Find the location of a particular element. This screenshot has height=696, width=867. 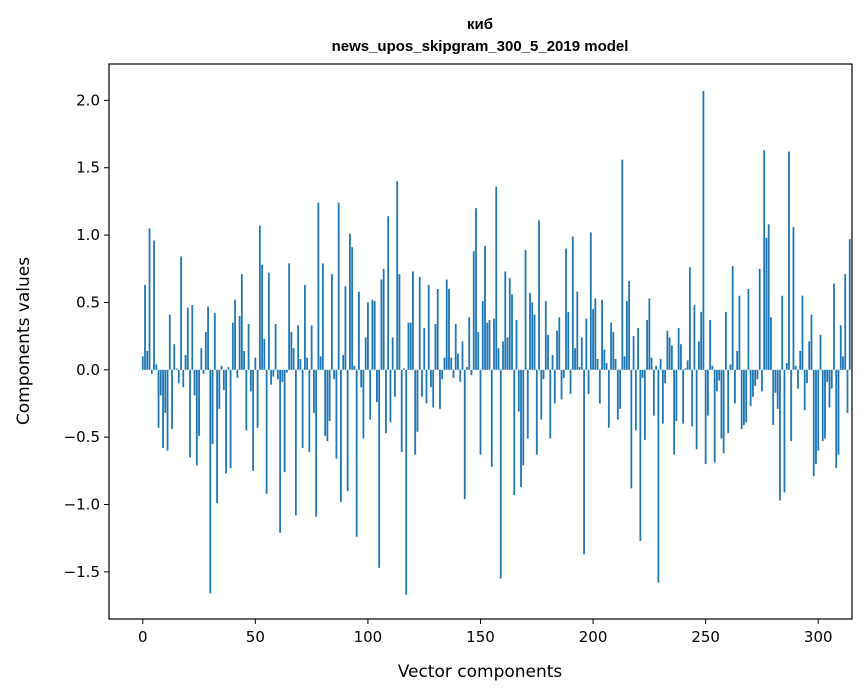

y-tick-label: −1.5 is located at coordinates (82, 572).